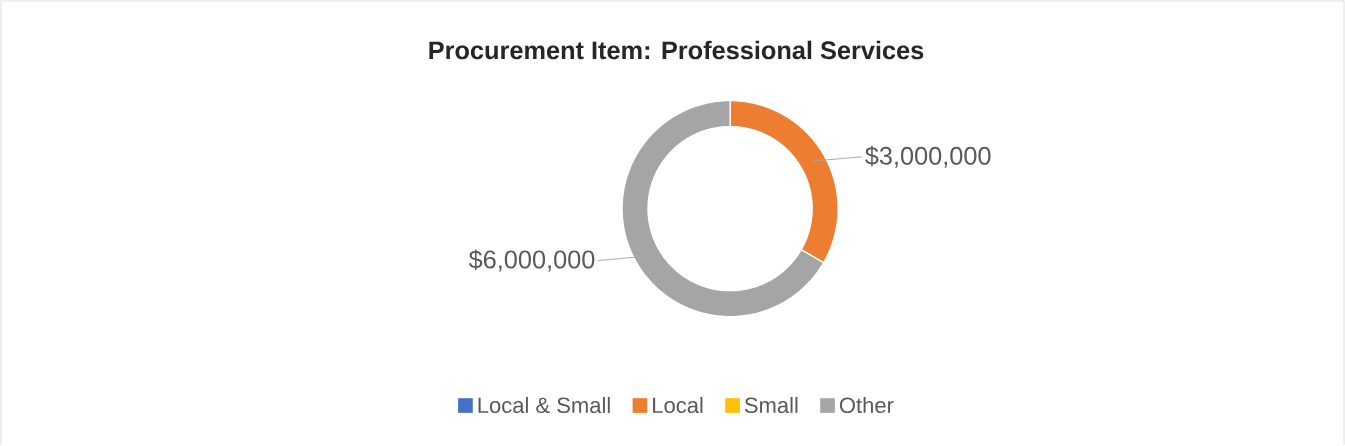 The width and height of the screenshot is (1345, 446). Describe the element at coordinates (544, 405) in the screenshot. I see `legend-label: Local & Small` at that location.